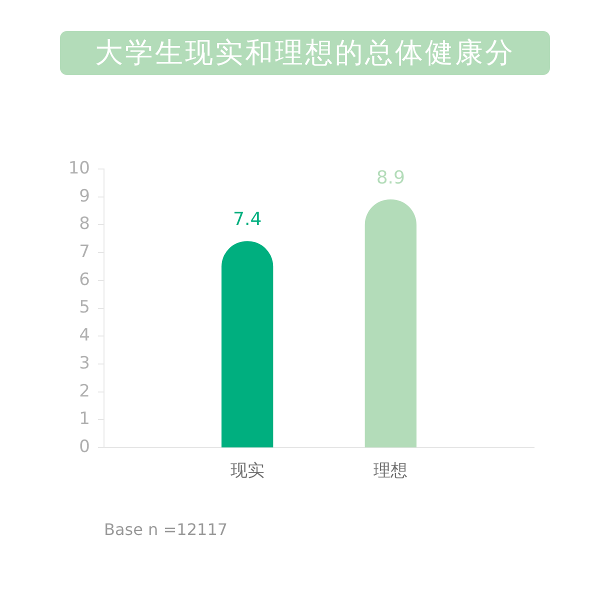 This screenshot has width=600, height=612. Describe the element at coordinates (247, 219) in the screenshot. I see `data-label: 7.4` at that location.